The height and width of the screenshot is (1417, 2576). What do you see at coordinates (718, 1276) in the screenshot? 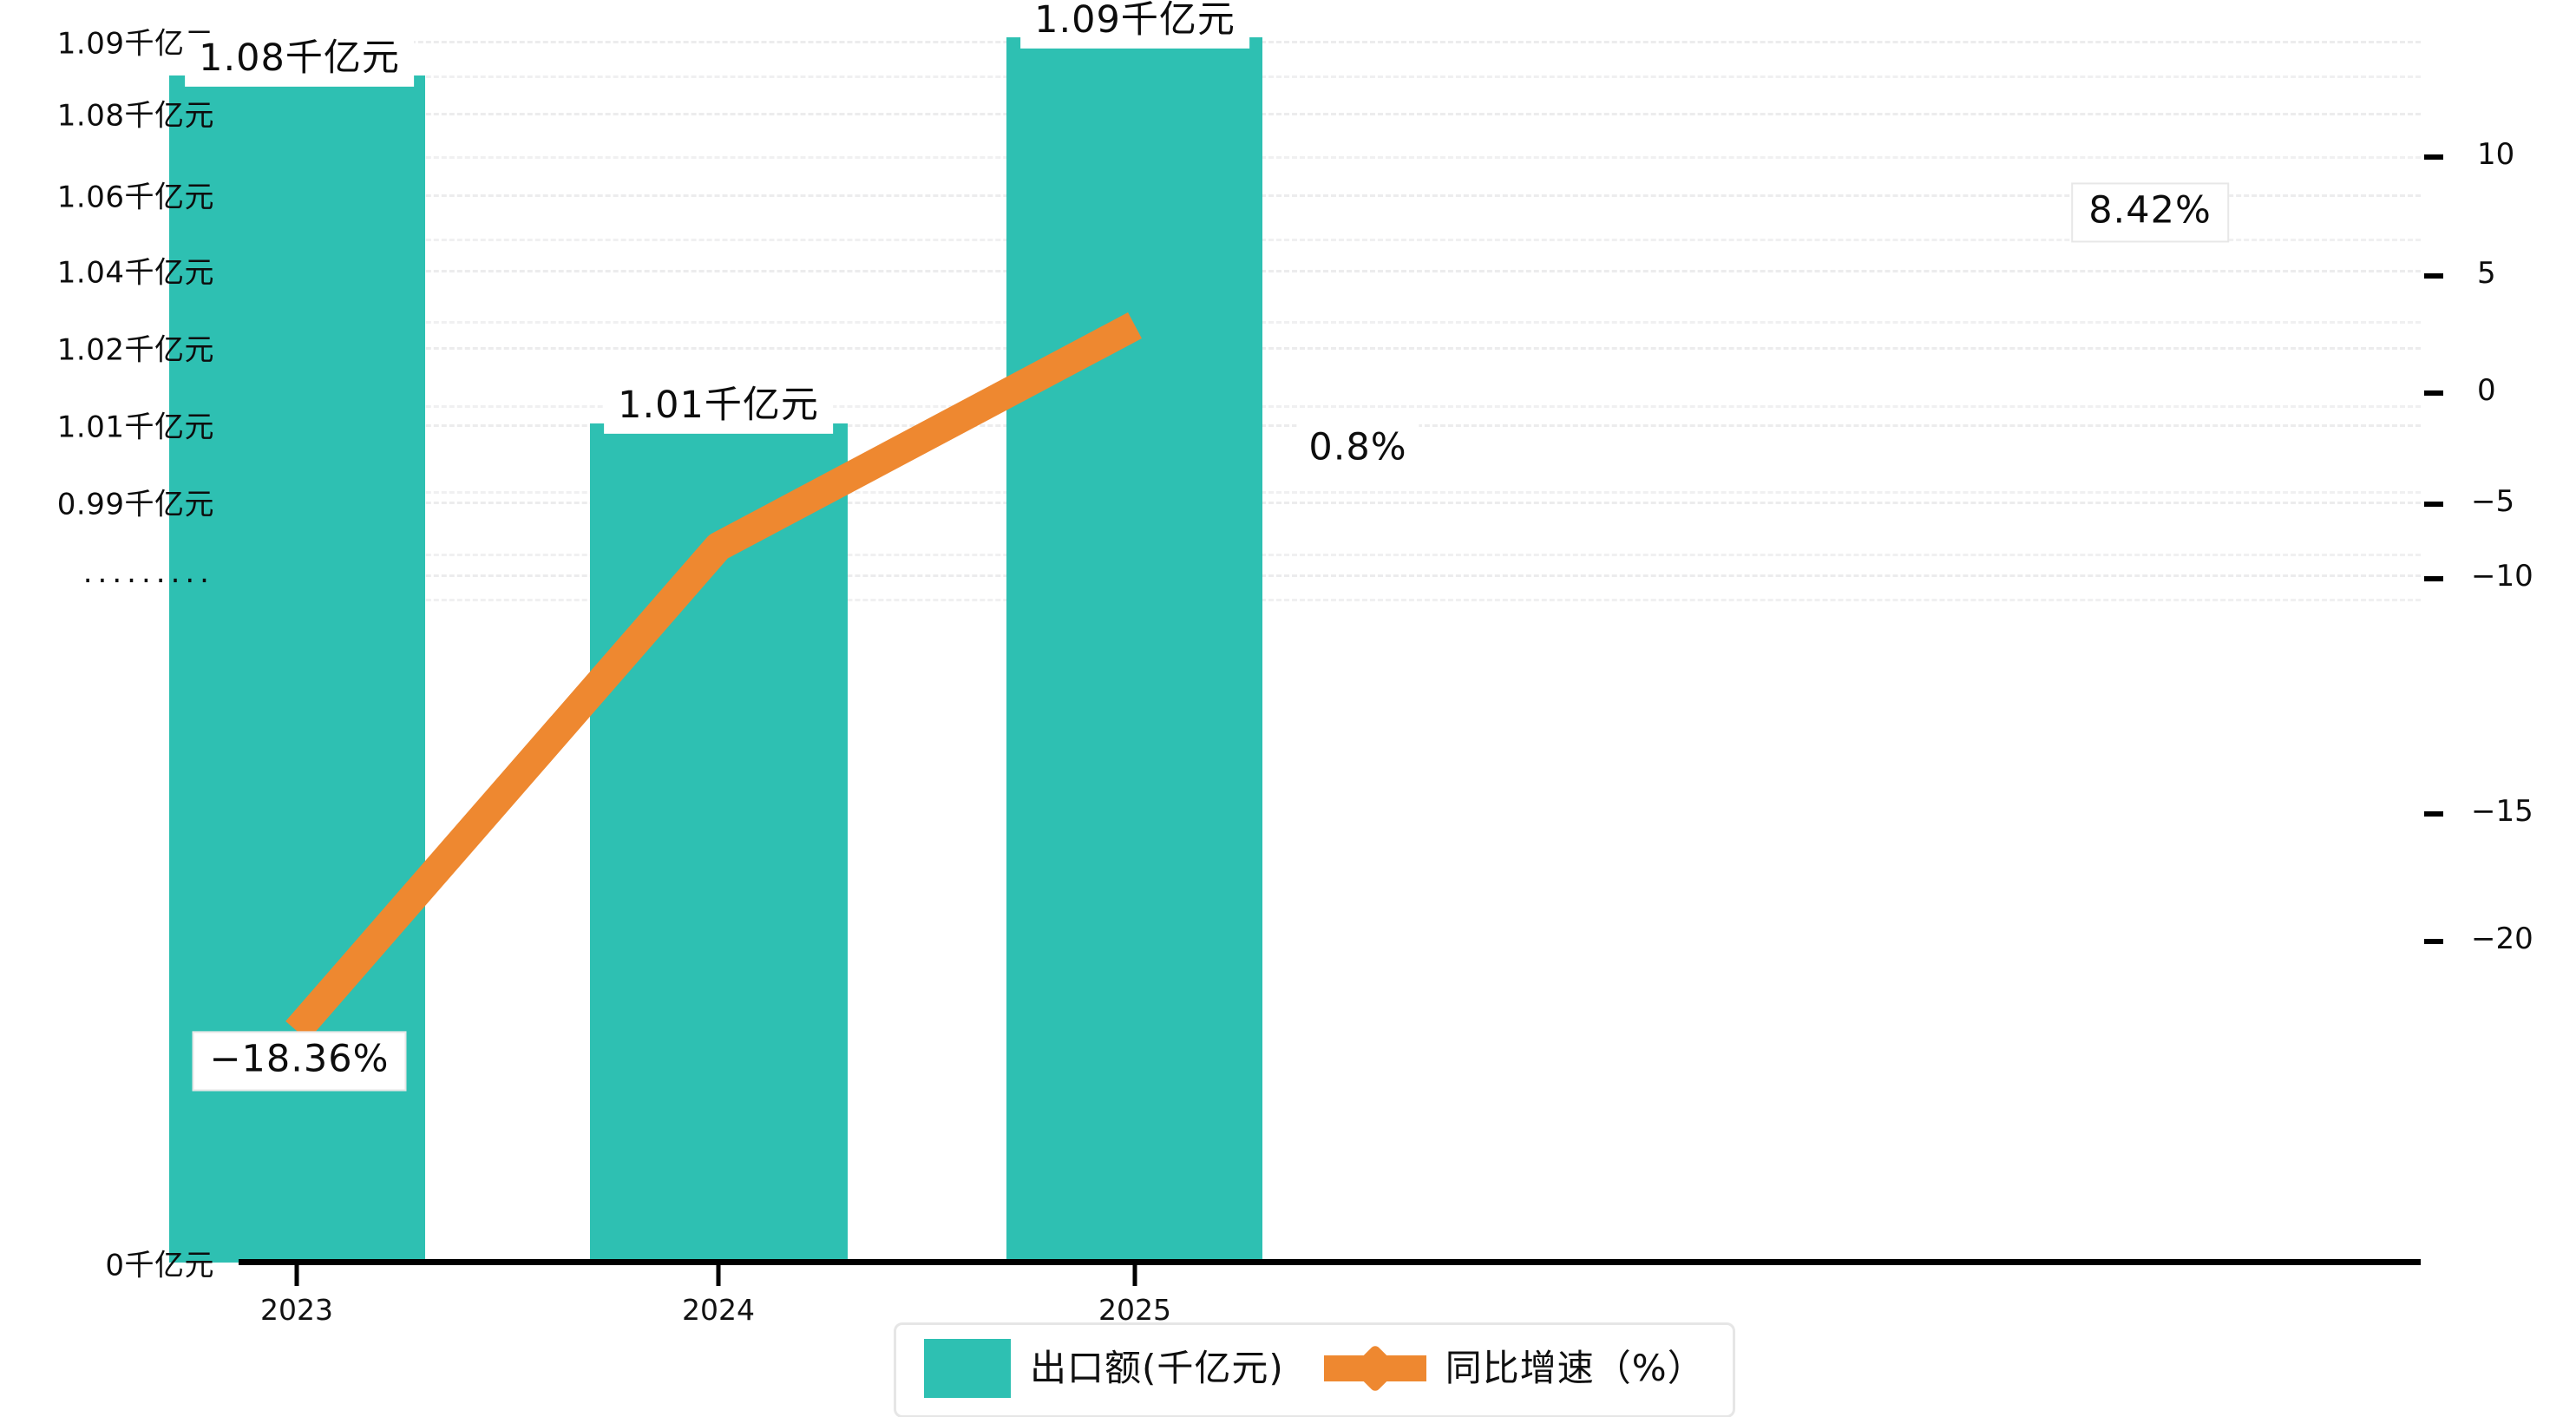
I see `xtick-2024` at bounding box center [718, 1276].